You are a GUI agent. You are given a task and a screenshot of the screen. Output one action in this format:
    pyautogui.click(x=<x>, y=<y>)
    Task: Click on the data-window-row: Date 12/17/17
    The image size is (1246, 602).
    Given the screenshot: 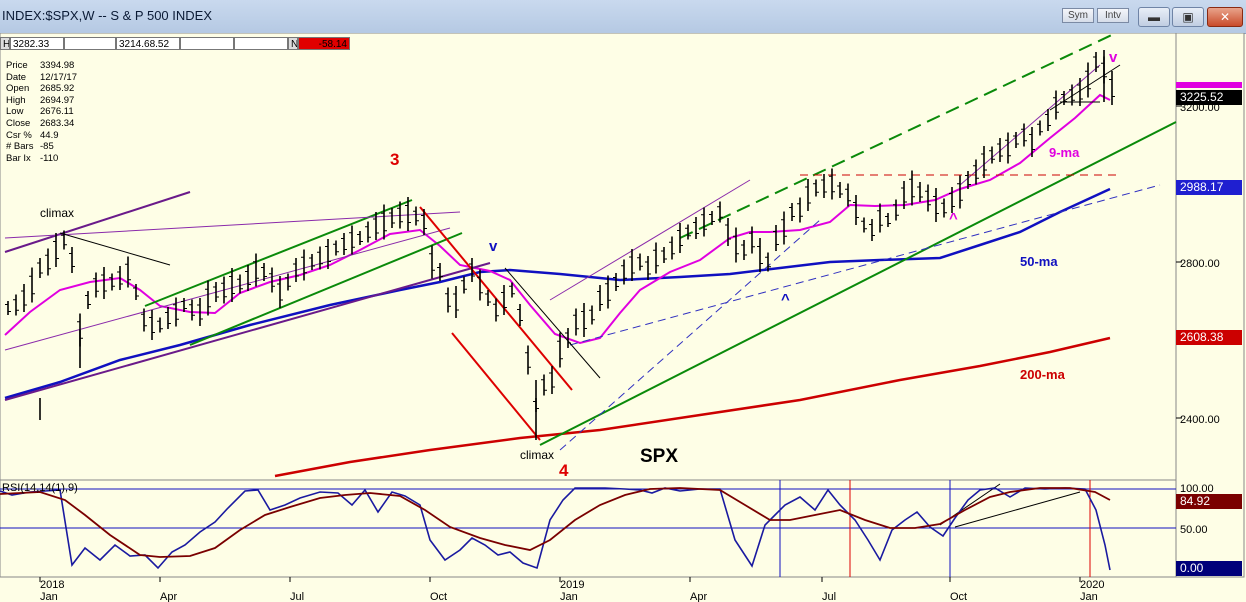 What is the action you would take?
    pyautogui.click(x=41, y=78)
    